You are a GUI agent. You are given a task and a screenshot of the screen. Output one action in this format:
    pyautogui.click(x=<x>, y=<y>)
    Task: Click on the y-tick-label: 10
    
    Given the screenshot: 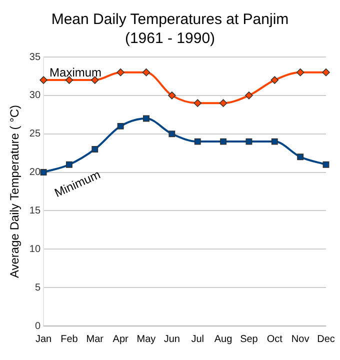 What is the action you would take?
    pyautogui.click(x=35, y=249)
    